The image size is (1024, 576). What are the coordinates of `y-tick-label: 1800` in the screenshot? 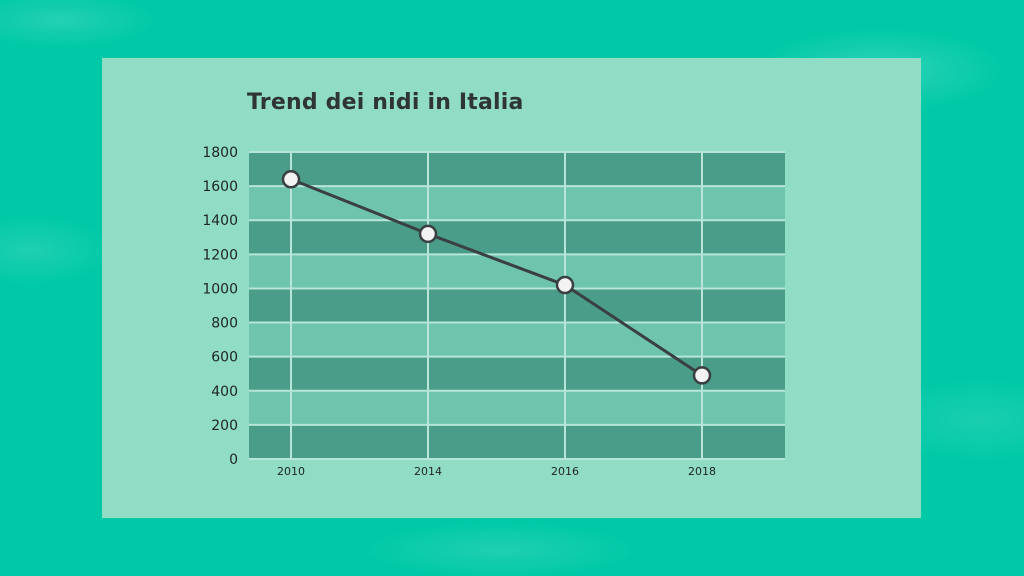 It's located at (220, 153).